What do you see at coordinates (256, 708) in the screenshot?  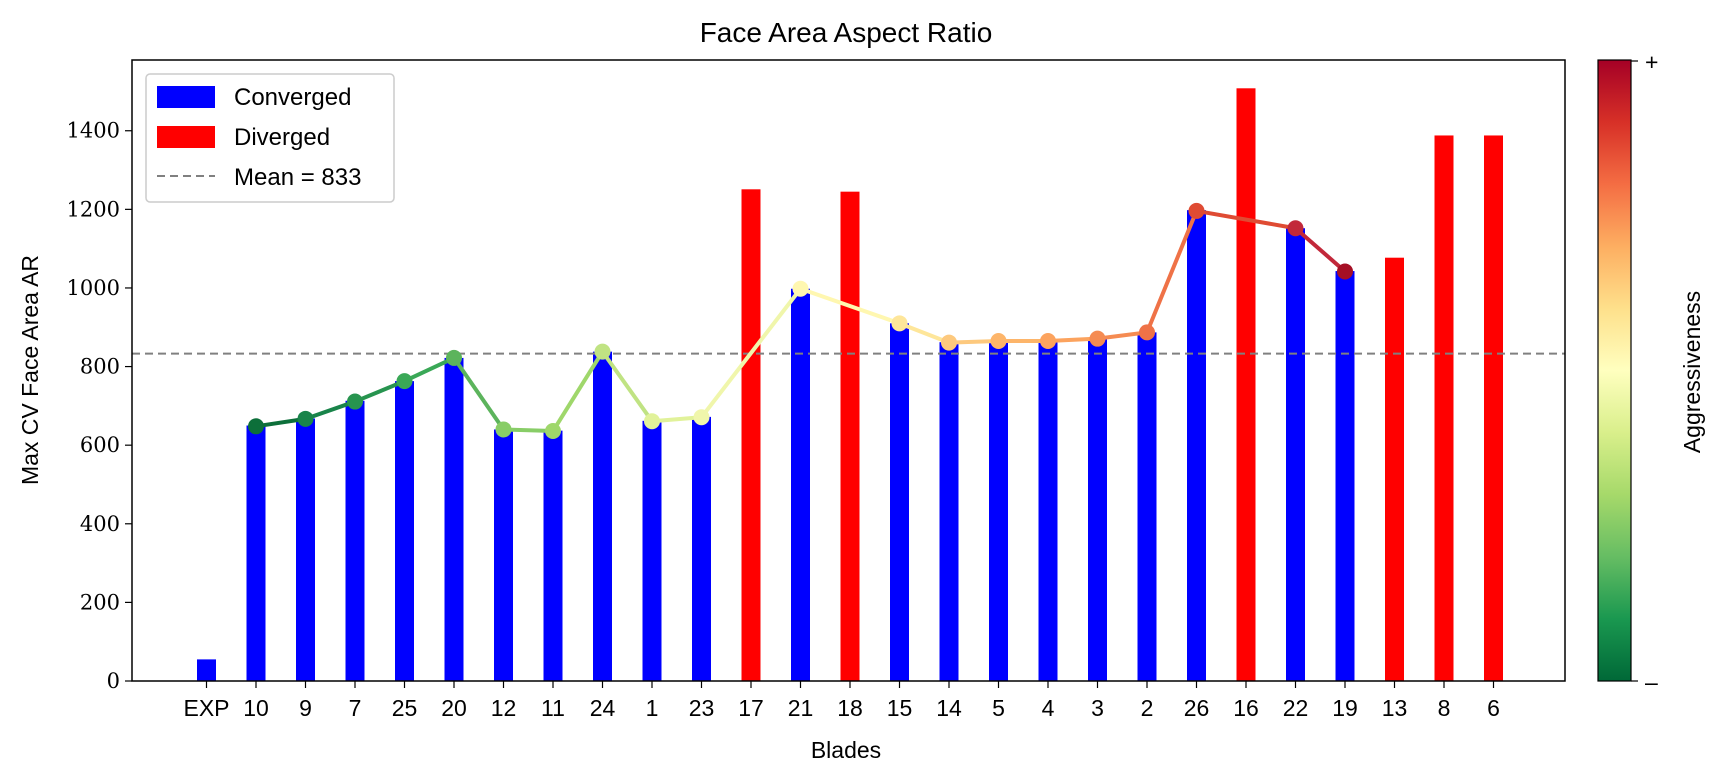 I see `x-tick-label: 10` at bounding box center [256, 708].